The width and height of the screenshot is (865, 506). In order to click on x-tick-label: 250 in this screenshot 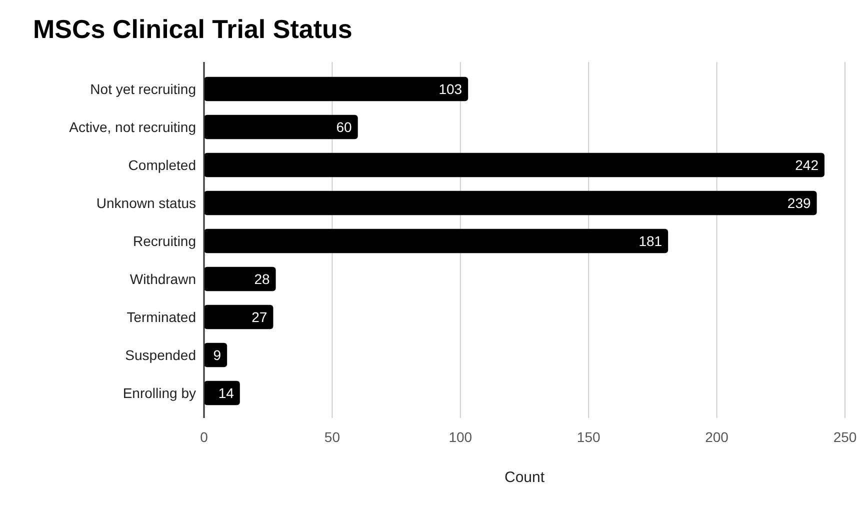, I will do `click(845, 437)`.